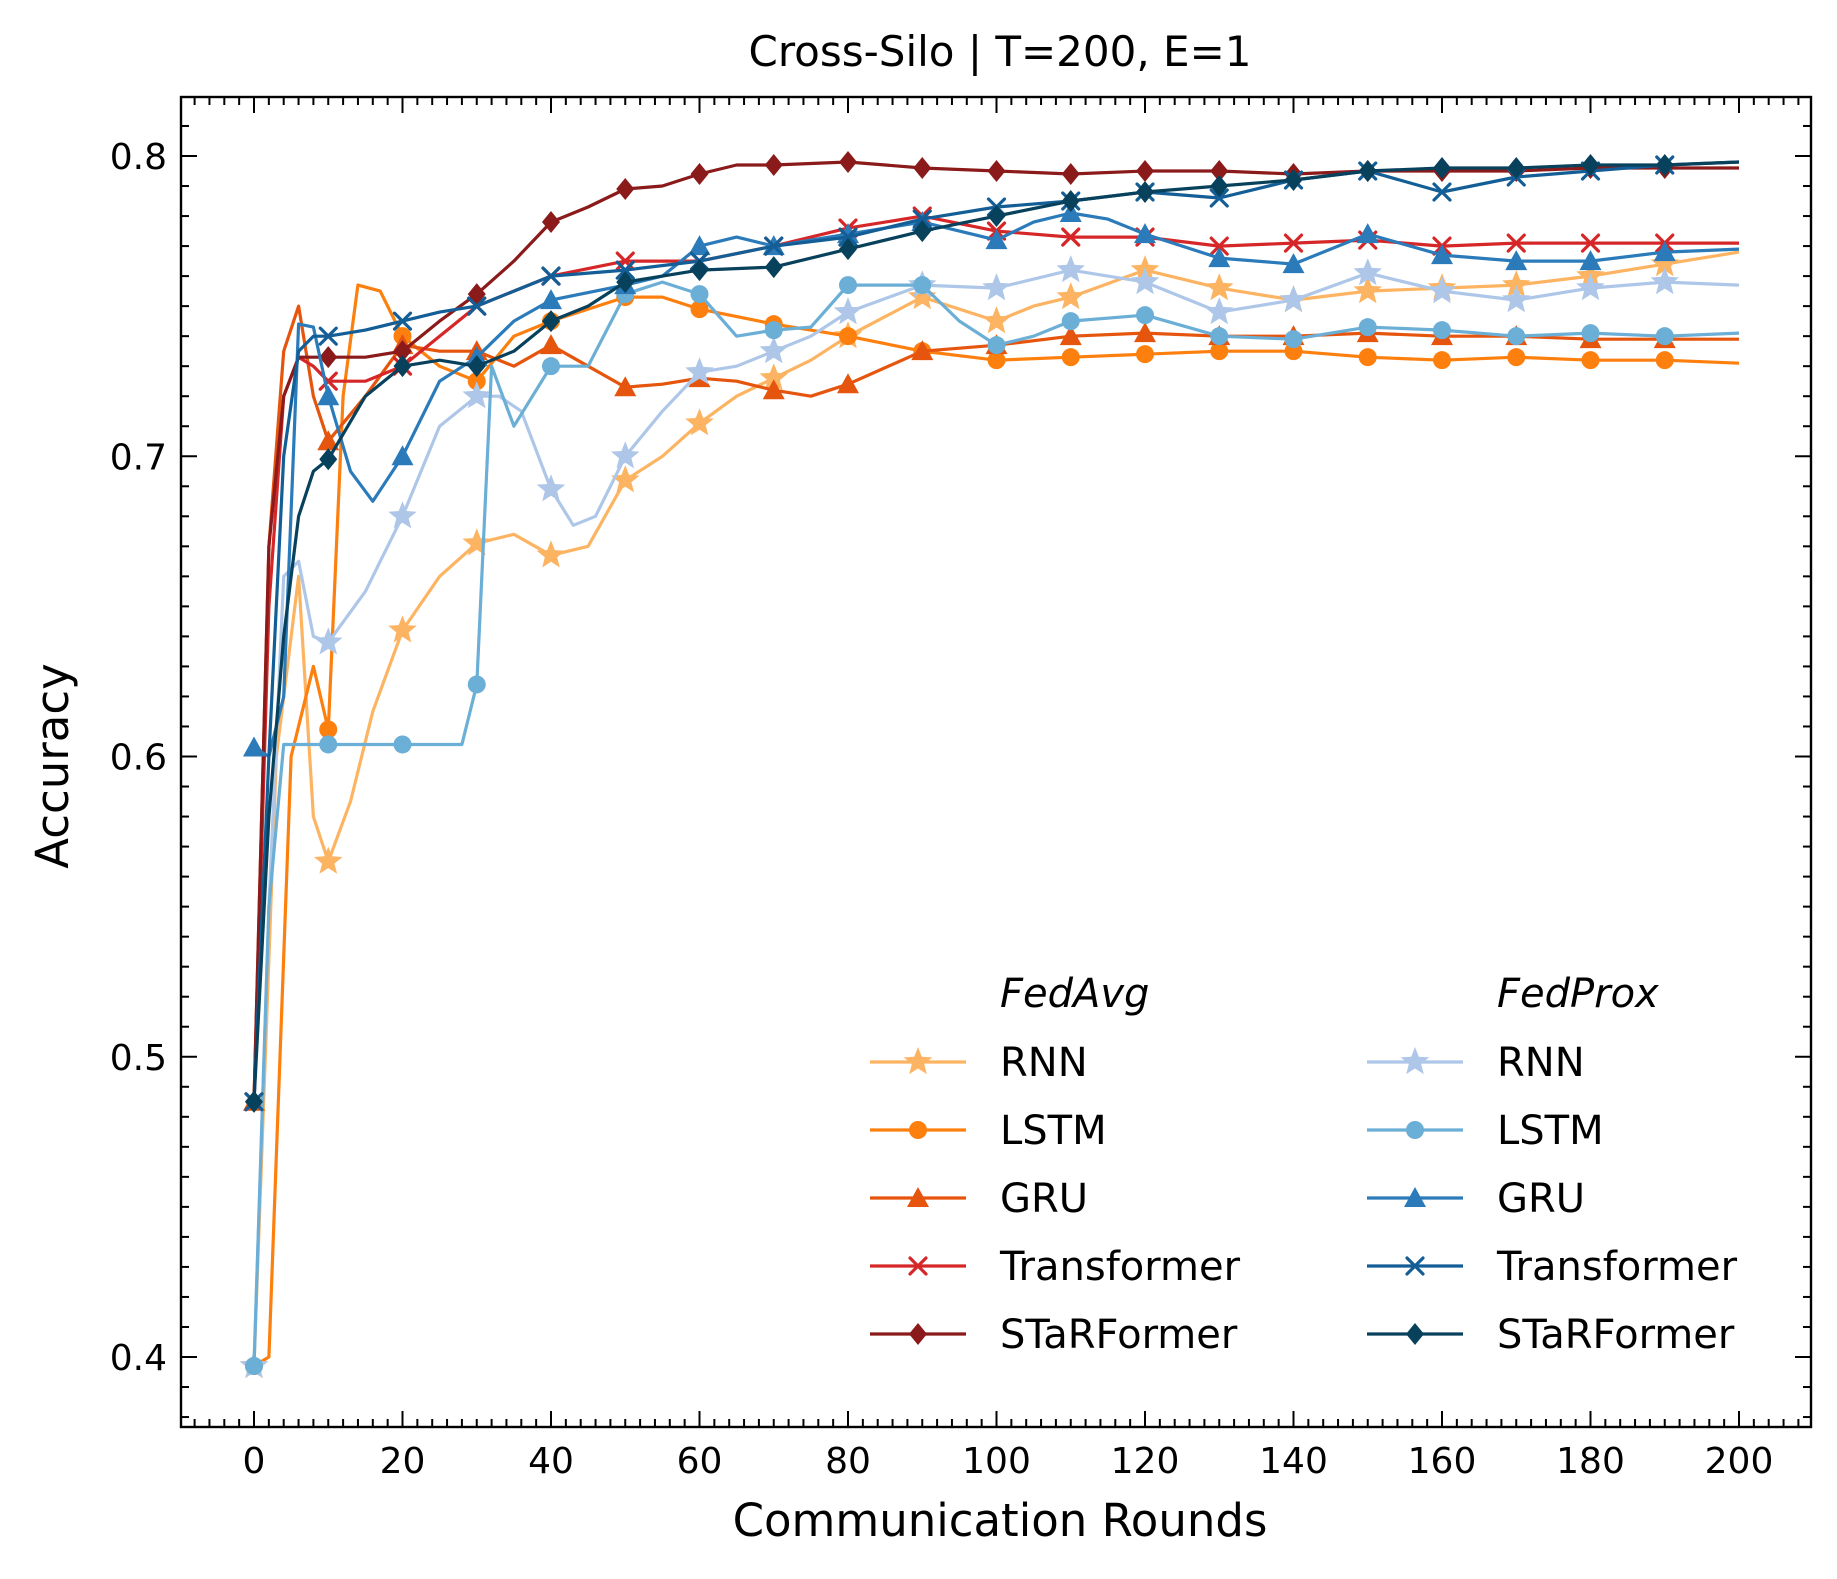  What do you see at coordinates (988, 1131) in the screenshot?
I see `legend-item-fedavg-lstm: LSTM` at bounding box center [988, 1131].